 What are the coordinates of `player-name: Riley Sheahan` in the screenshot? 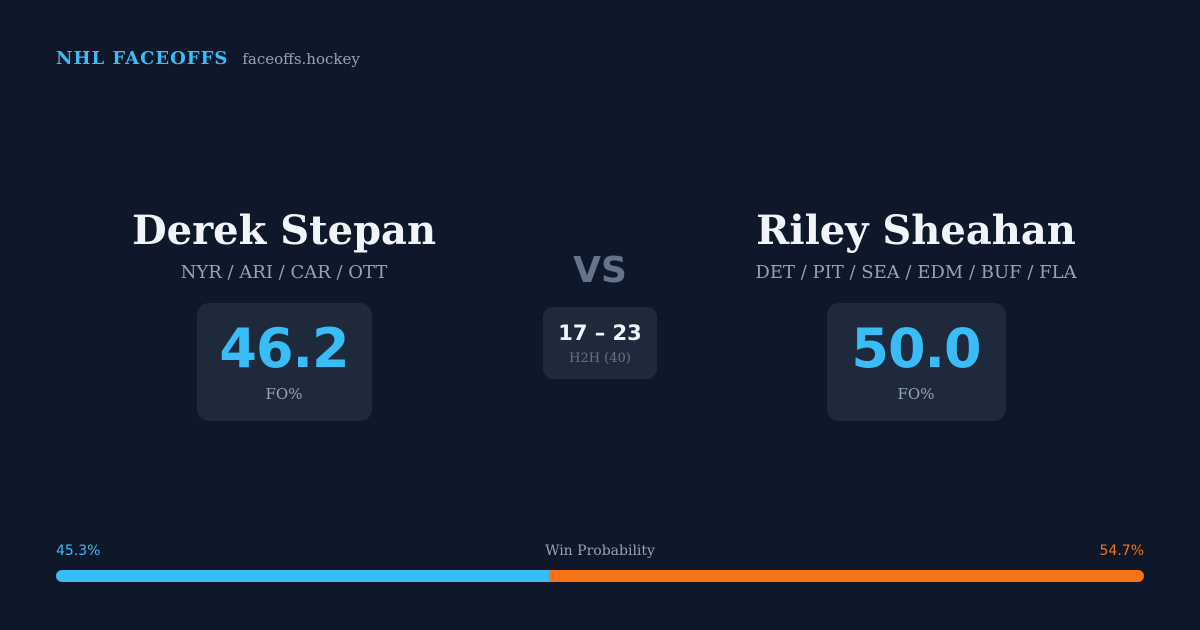 It's located at (916, 230).